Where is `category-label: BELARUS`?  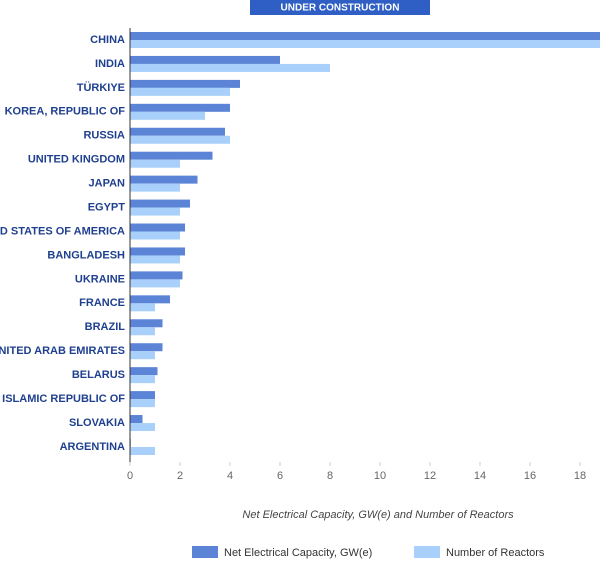
category-label: BELARUS is located at coordinates (98, 375).